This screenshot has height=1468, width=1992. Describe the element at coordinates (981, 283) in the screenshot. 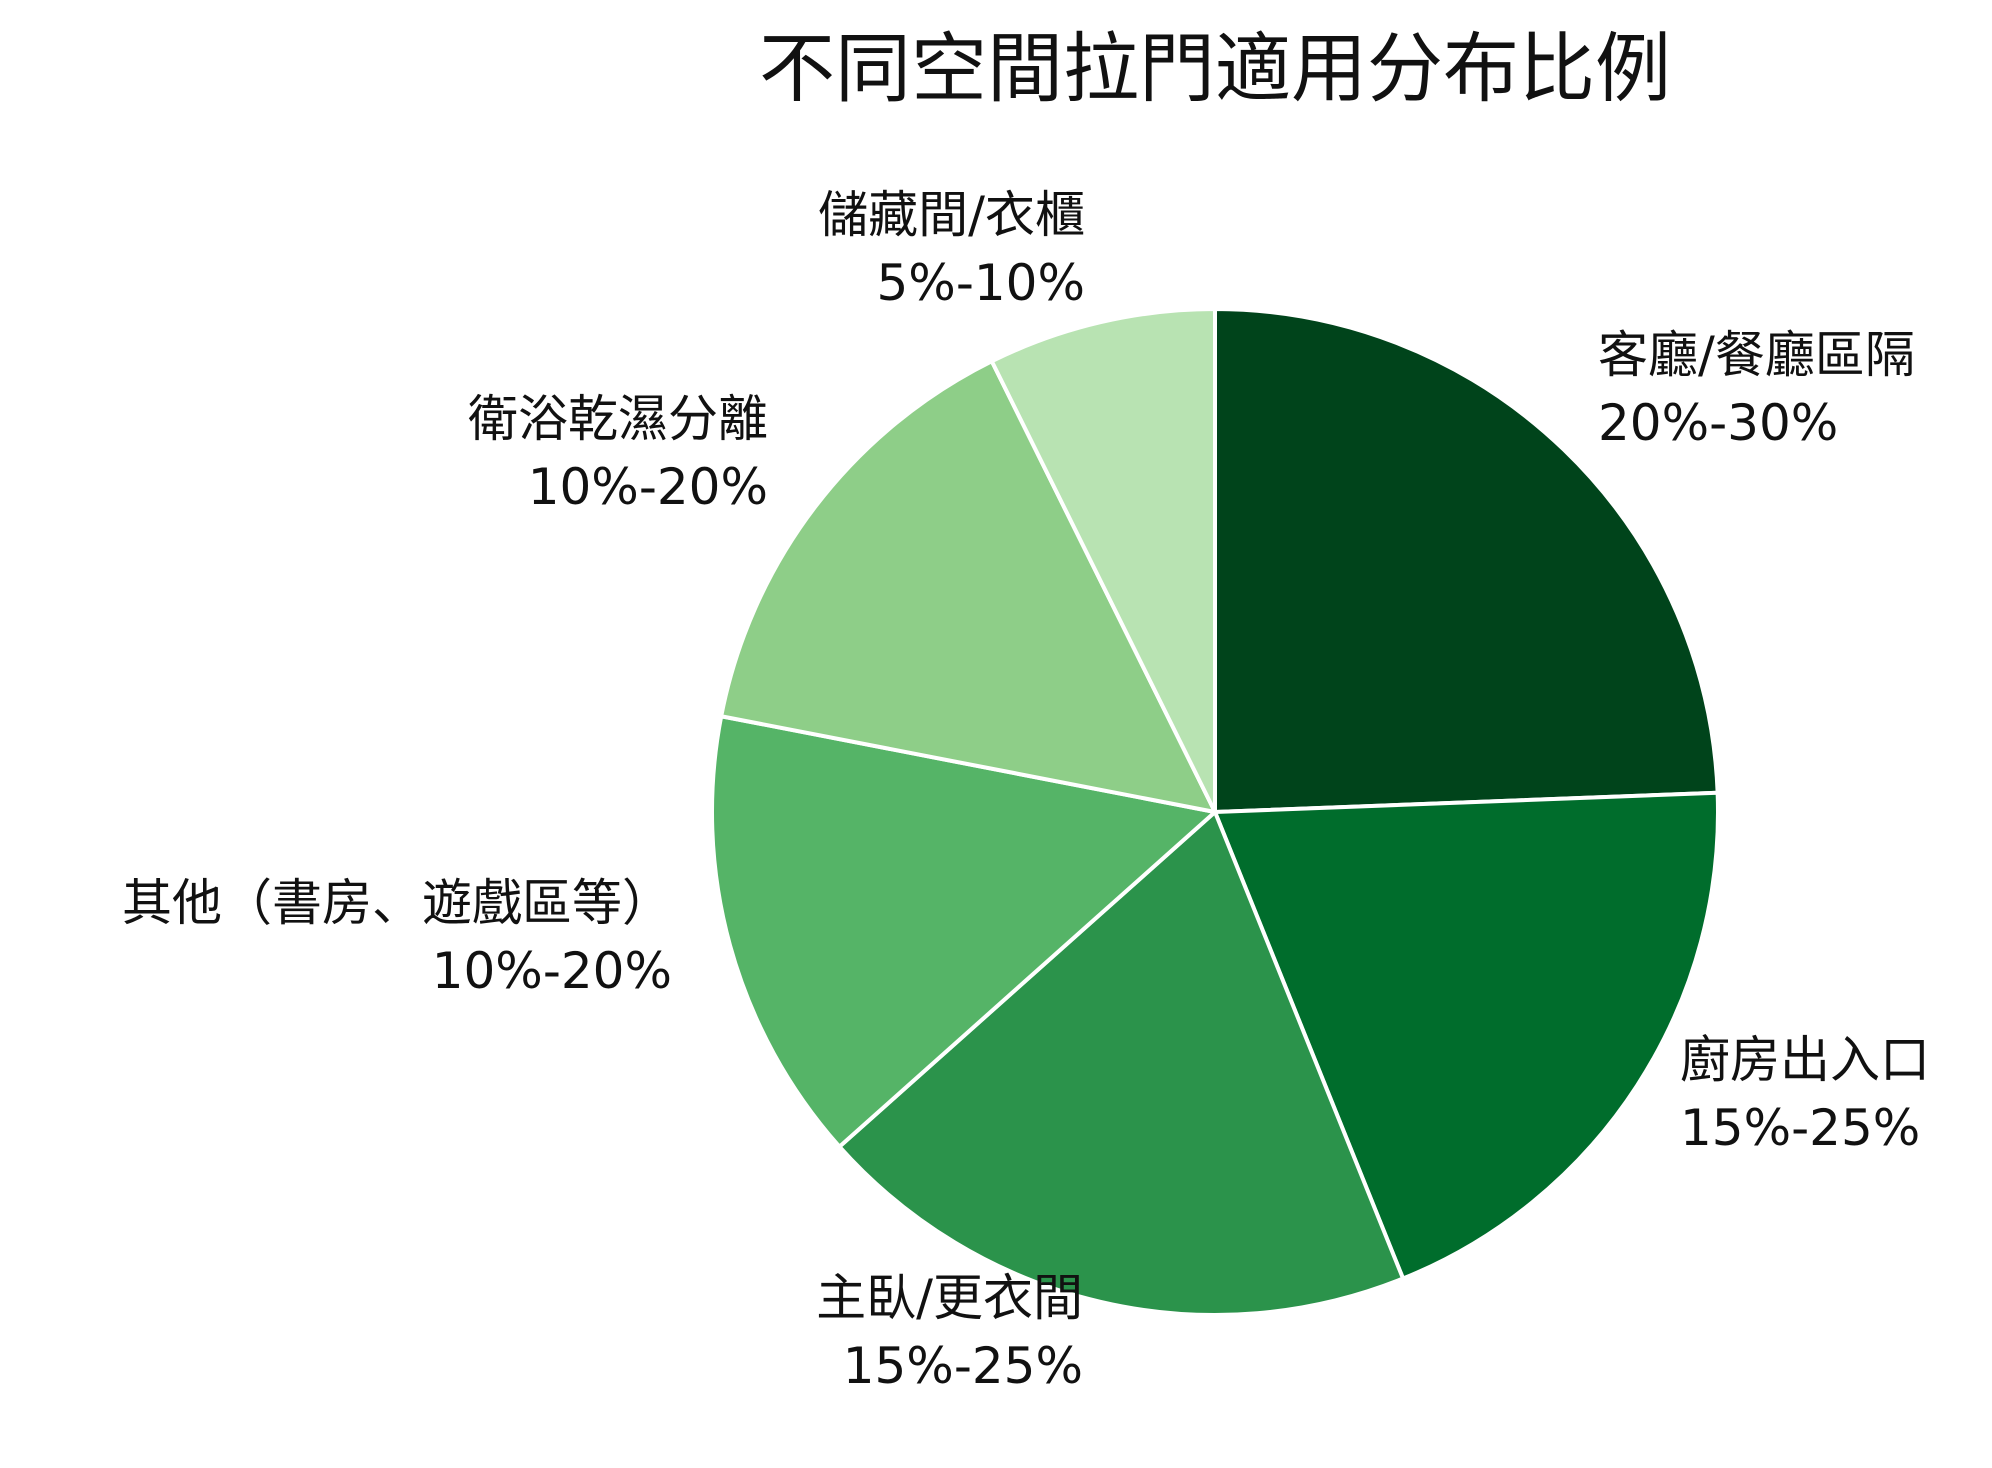

I see `slice-label-range-5: 5%-10%` at that location.